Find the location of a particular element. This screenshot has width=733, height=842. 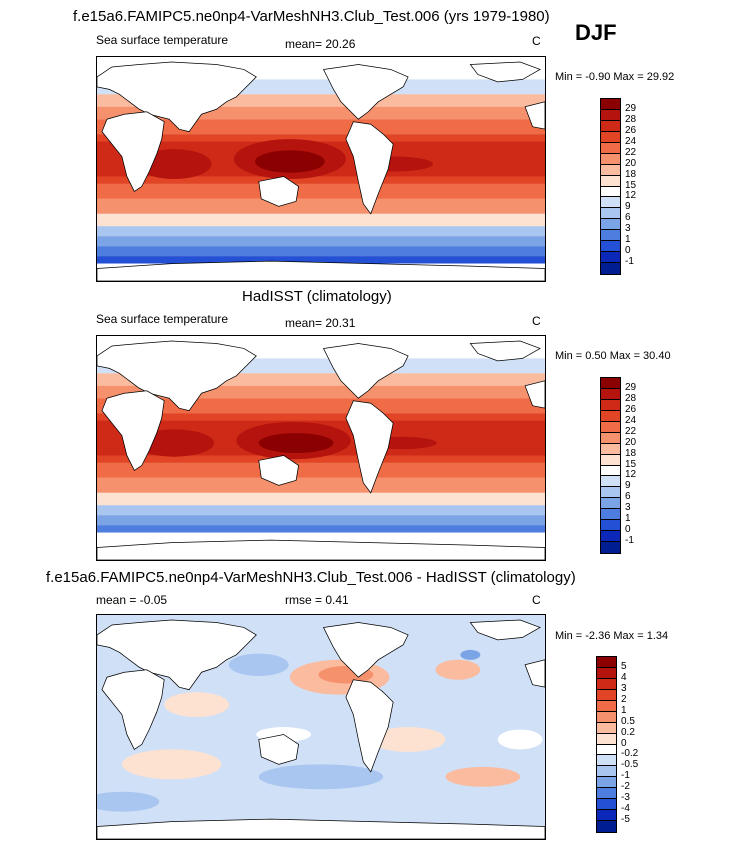

panel1-colorbar-tick-label: 6 is located at coordinates (628, 218).